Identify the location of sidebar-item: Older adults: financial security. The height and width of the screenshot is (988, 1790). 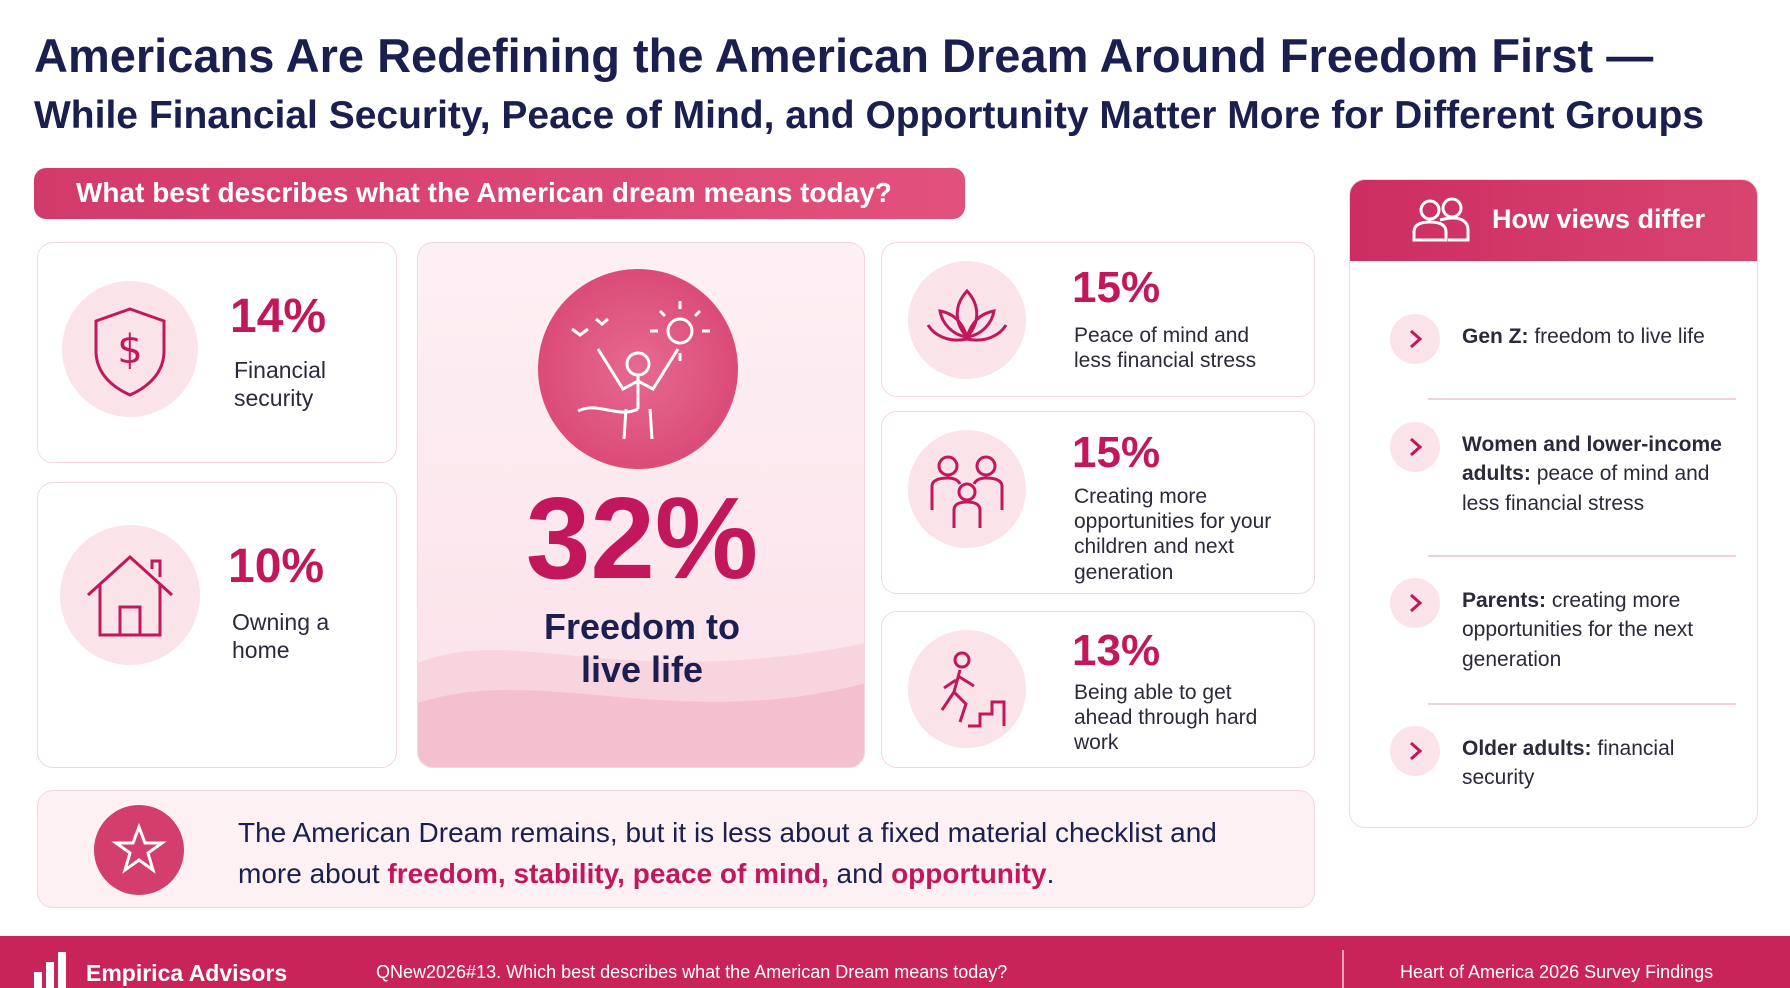
(1565, 759).